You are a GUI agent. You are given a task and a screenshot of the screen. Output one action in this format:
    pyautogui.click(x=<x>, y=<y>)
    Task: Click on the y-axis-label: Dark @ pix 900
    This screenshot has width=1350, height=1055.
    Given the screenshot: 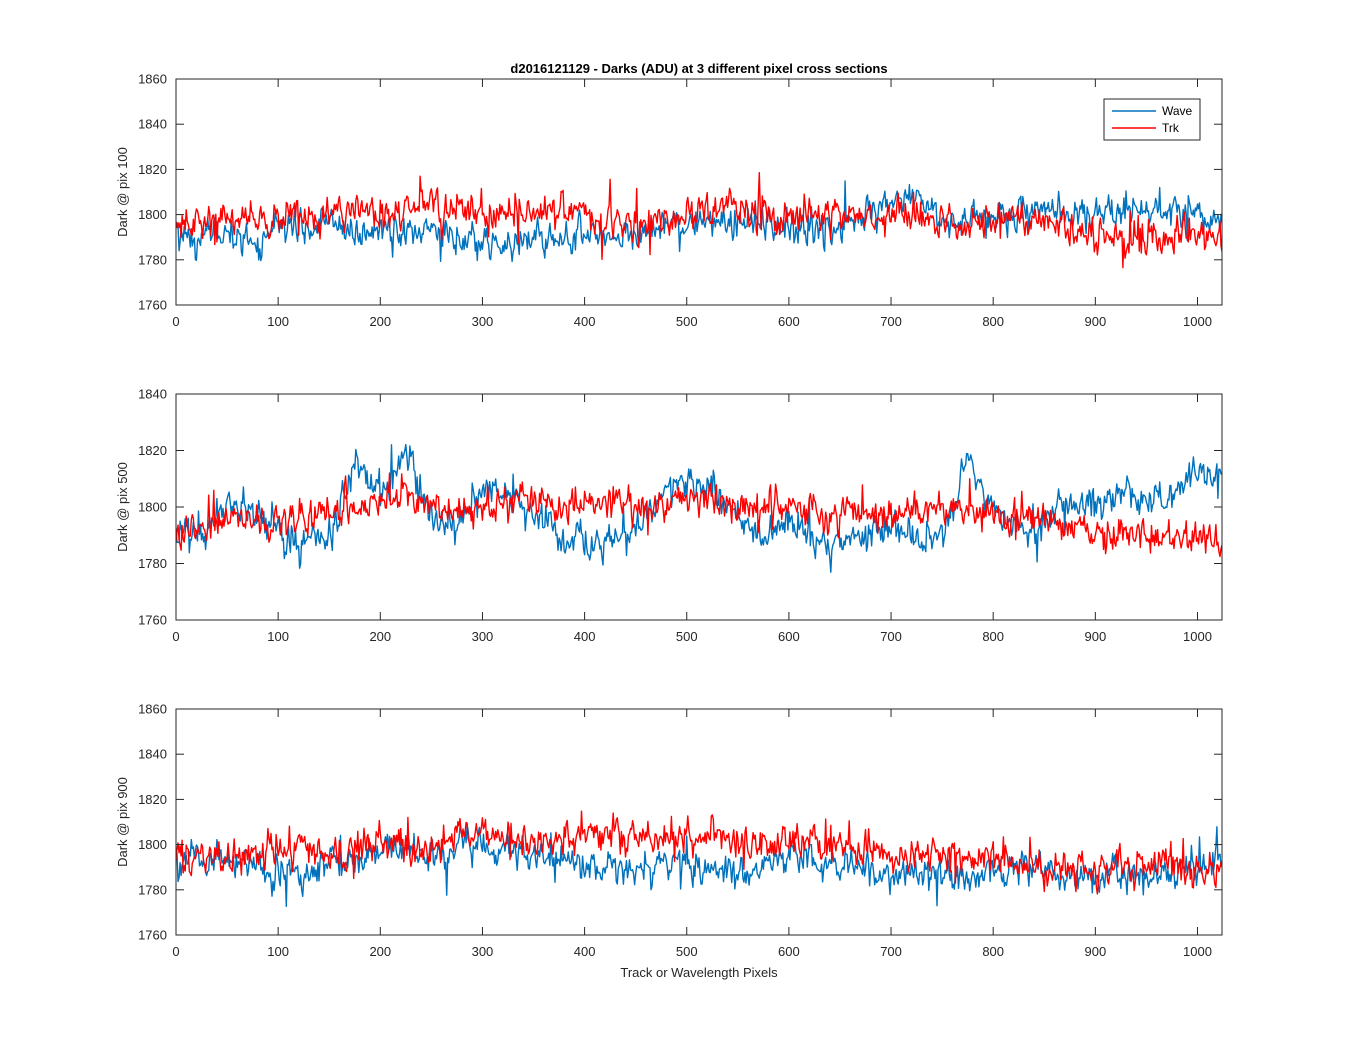 What is the action you would take?
    pyautogui.click(x=122, y=822)
    